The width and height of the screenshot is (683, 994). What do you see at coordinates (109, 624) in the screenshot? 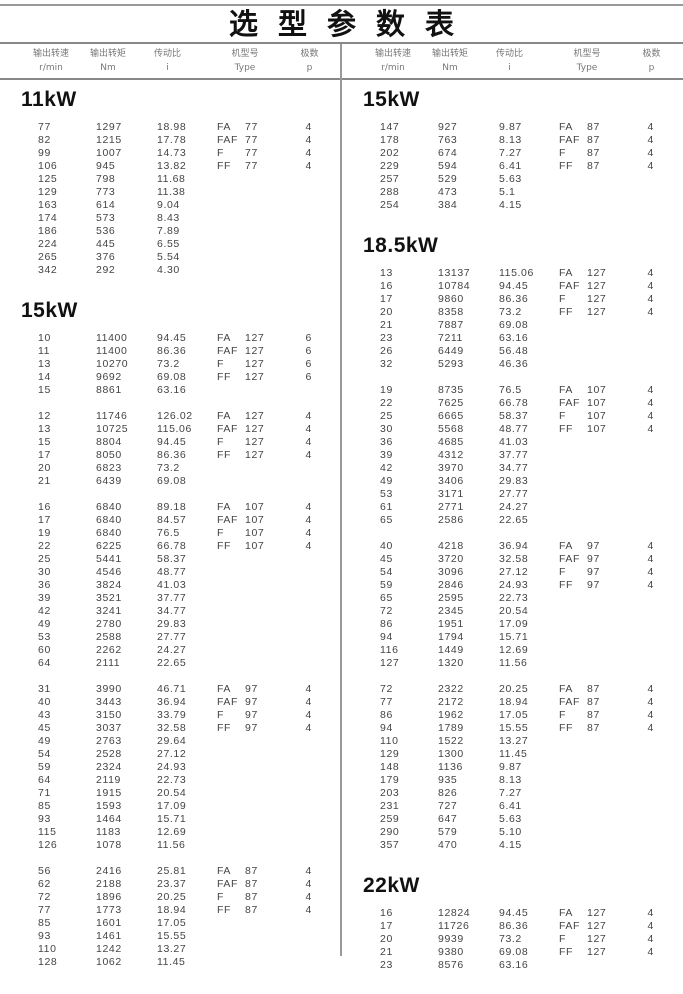
I see `cell-torque: 2780` at bounding box center [109, 624].